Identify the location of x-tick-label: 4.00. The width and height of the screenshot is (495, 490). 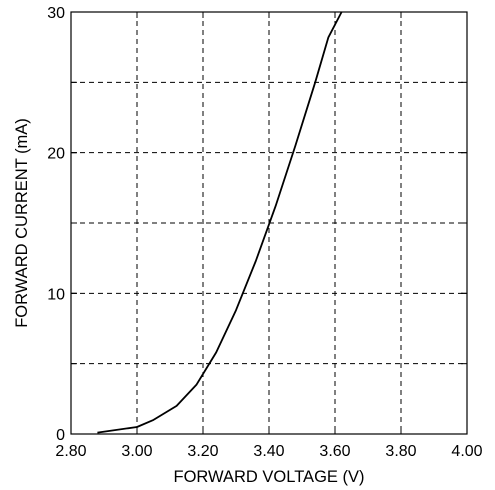
(466, 451).